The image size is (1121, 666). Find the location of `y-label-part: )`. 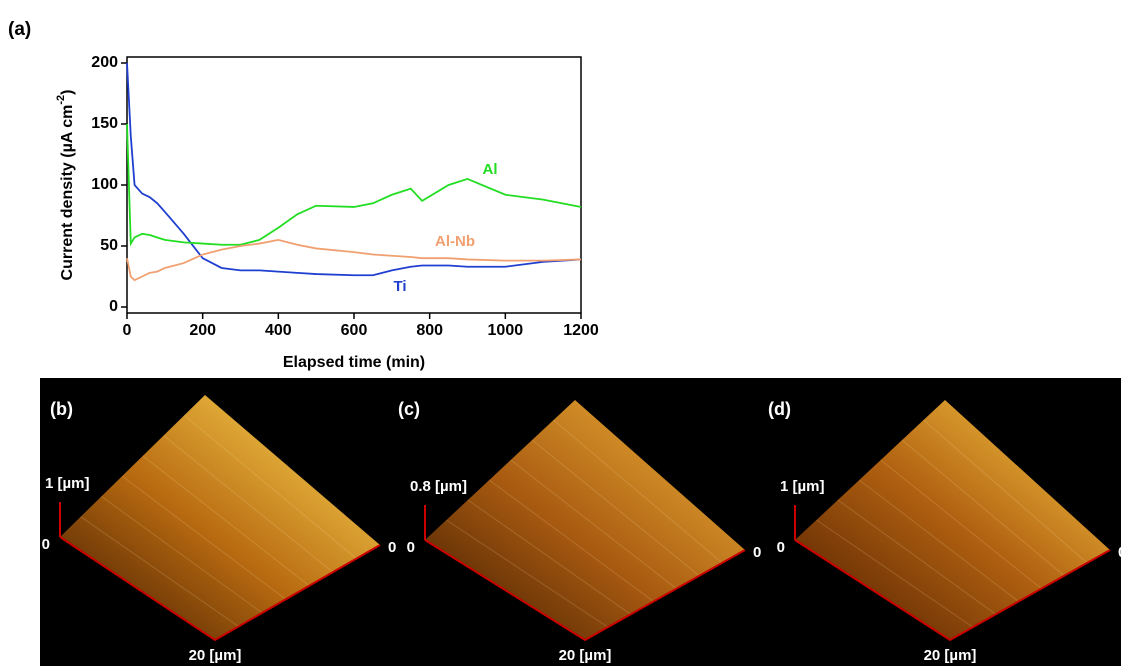

y-label-part: ) is located at coordinates (67, 92).